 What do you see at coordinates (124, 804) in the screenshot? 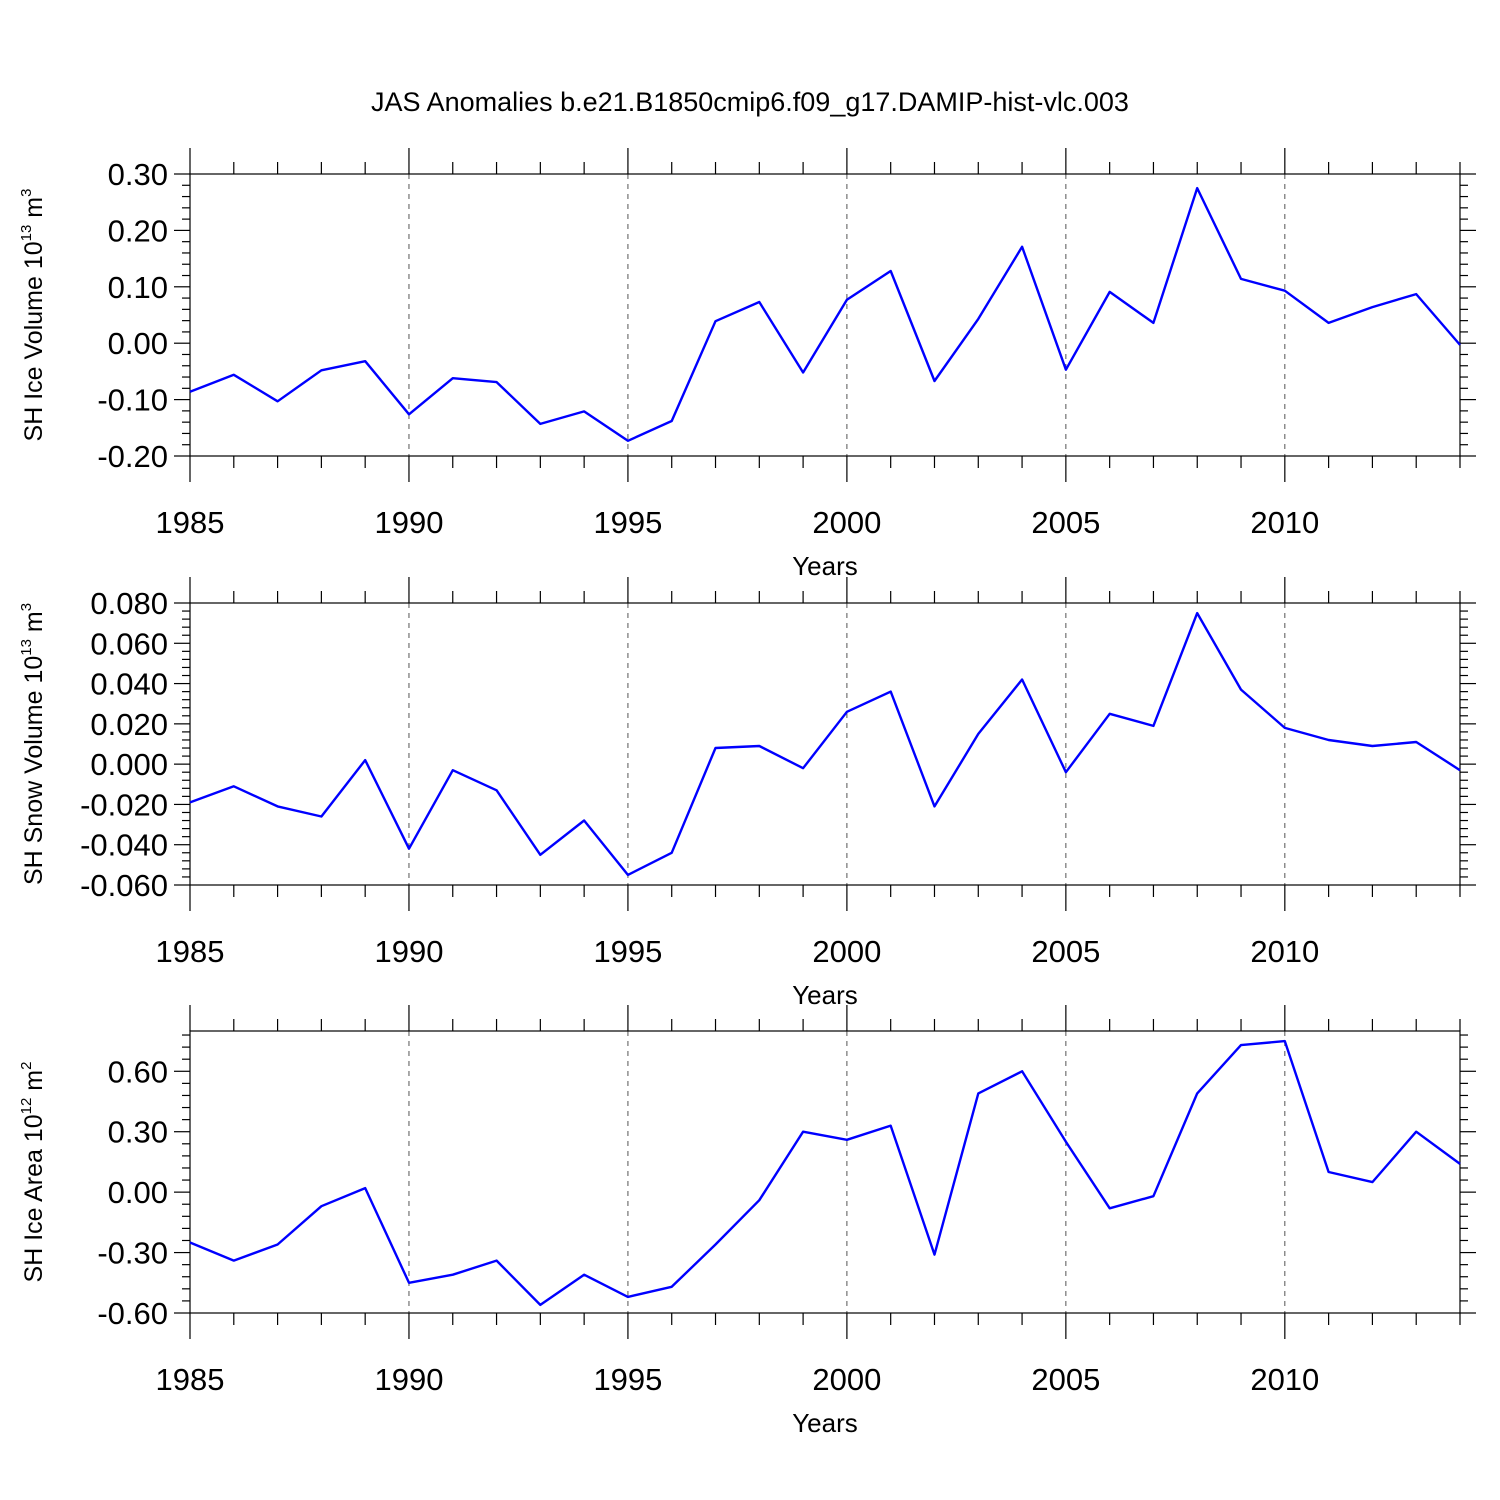
I see `y-tick-label: -0.020` at bounding box center [124, 804].